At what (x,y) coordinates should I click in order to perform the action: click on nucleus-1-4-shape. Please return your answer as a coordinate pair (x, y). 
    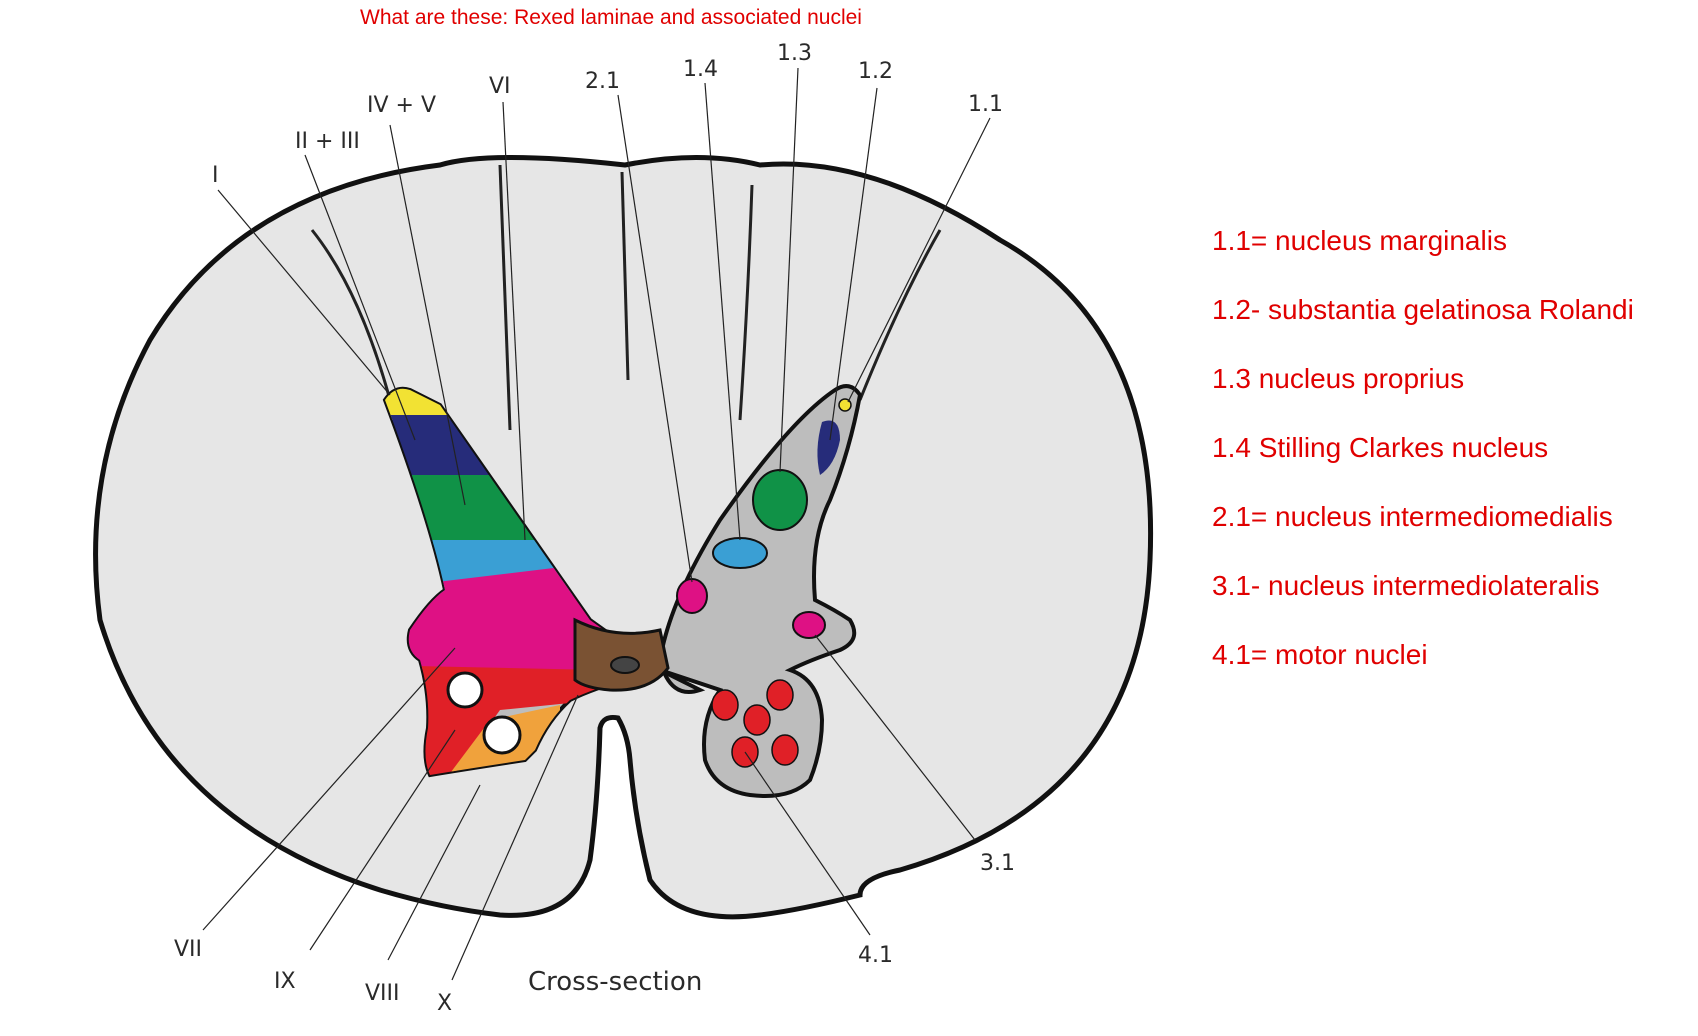
    Looking at the image, I should click on (740, 553).